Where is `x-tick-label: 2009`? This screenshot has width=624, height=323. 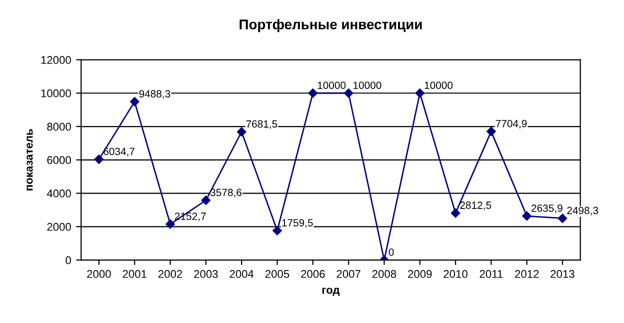 x-tick-label: 2009 is located at coordinates (420, 274).